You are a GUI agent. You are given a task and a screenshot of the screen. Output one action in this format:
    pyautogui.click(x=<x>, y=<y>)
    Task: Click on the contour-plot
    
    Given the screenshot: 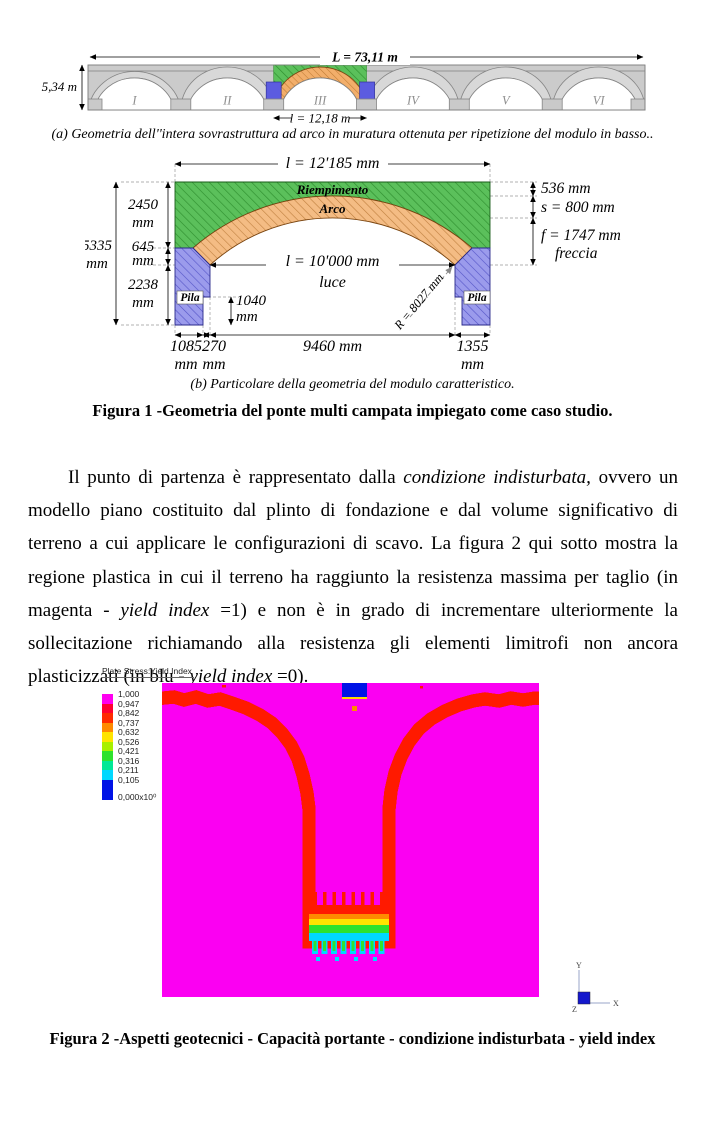 What is the action you would take?
    pyautogui.click(x=350, y=840)
    